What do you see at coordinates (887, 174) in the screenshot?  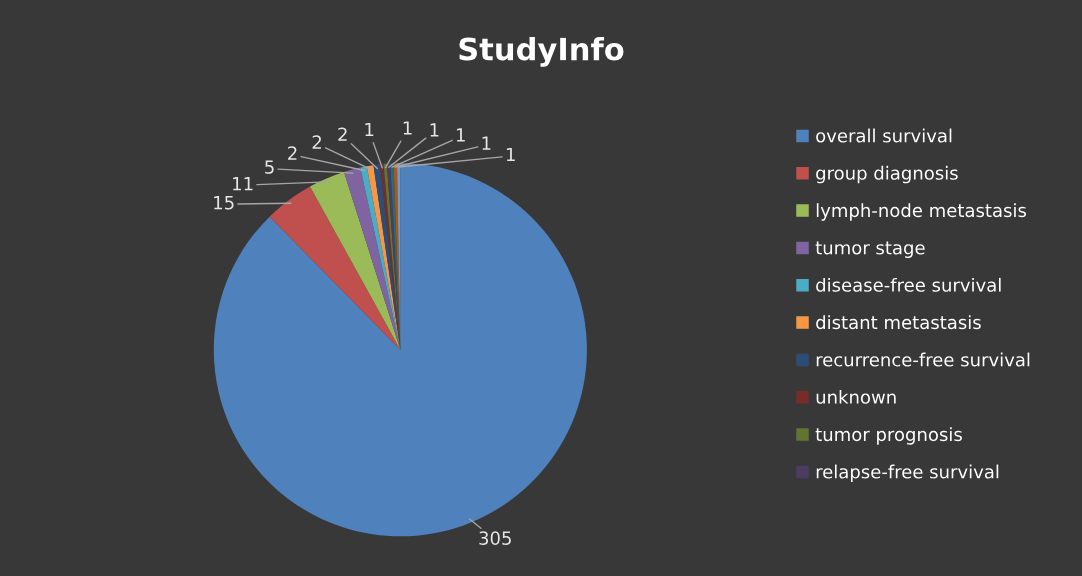 I see `legend-label: group diagnosis` at bounding box center [887, 174].